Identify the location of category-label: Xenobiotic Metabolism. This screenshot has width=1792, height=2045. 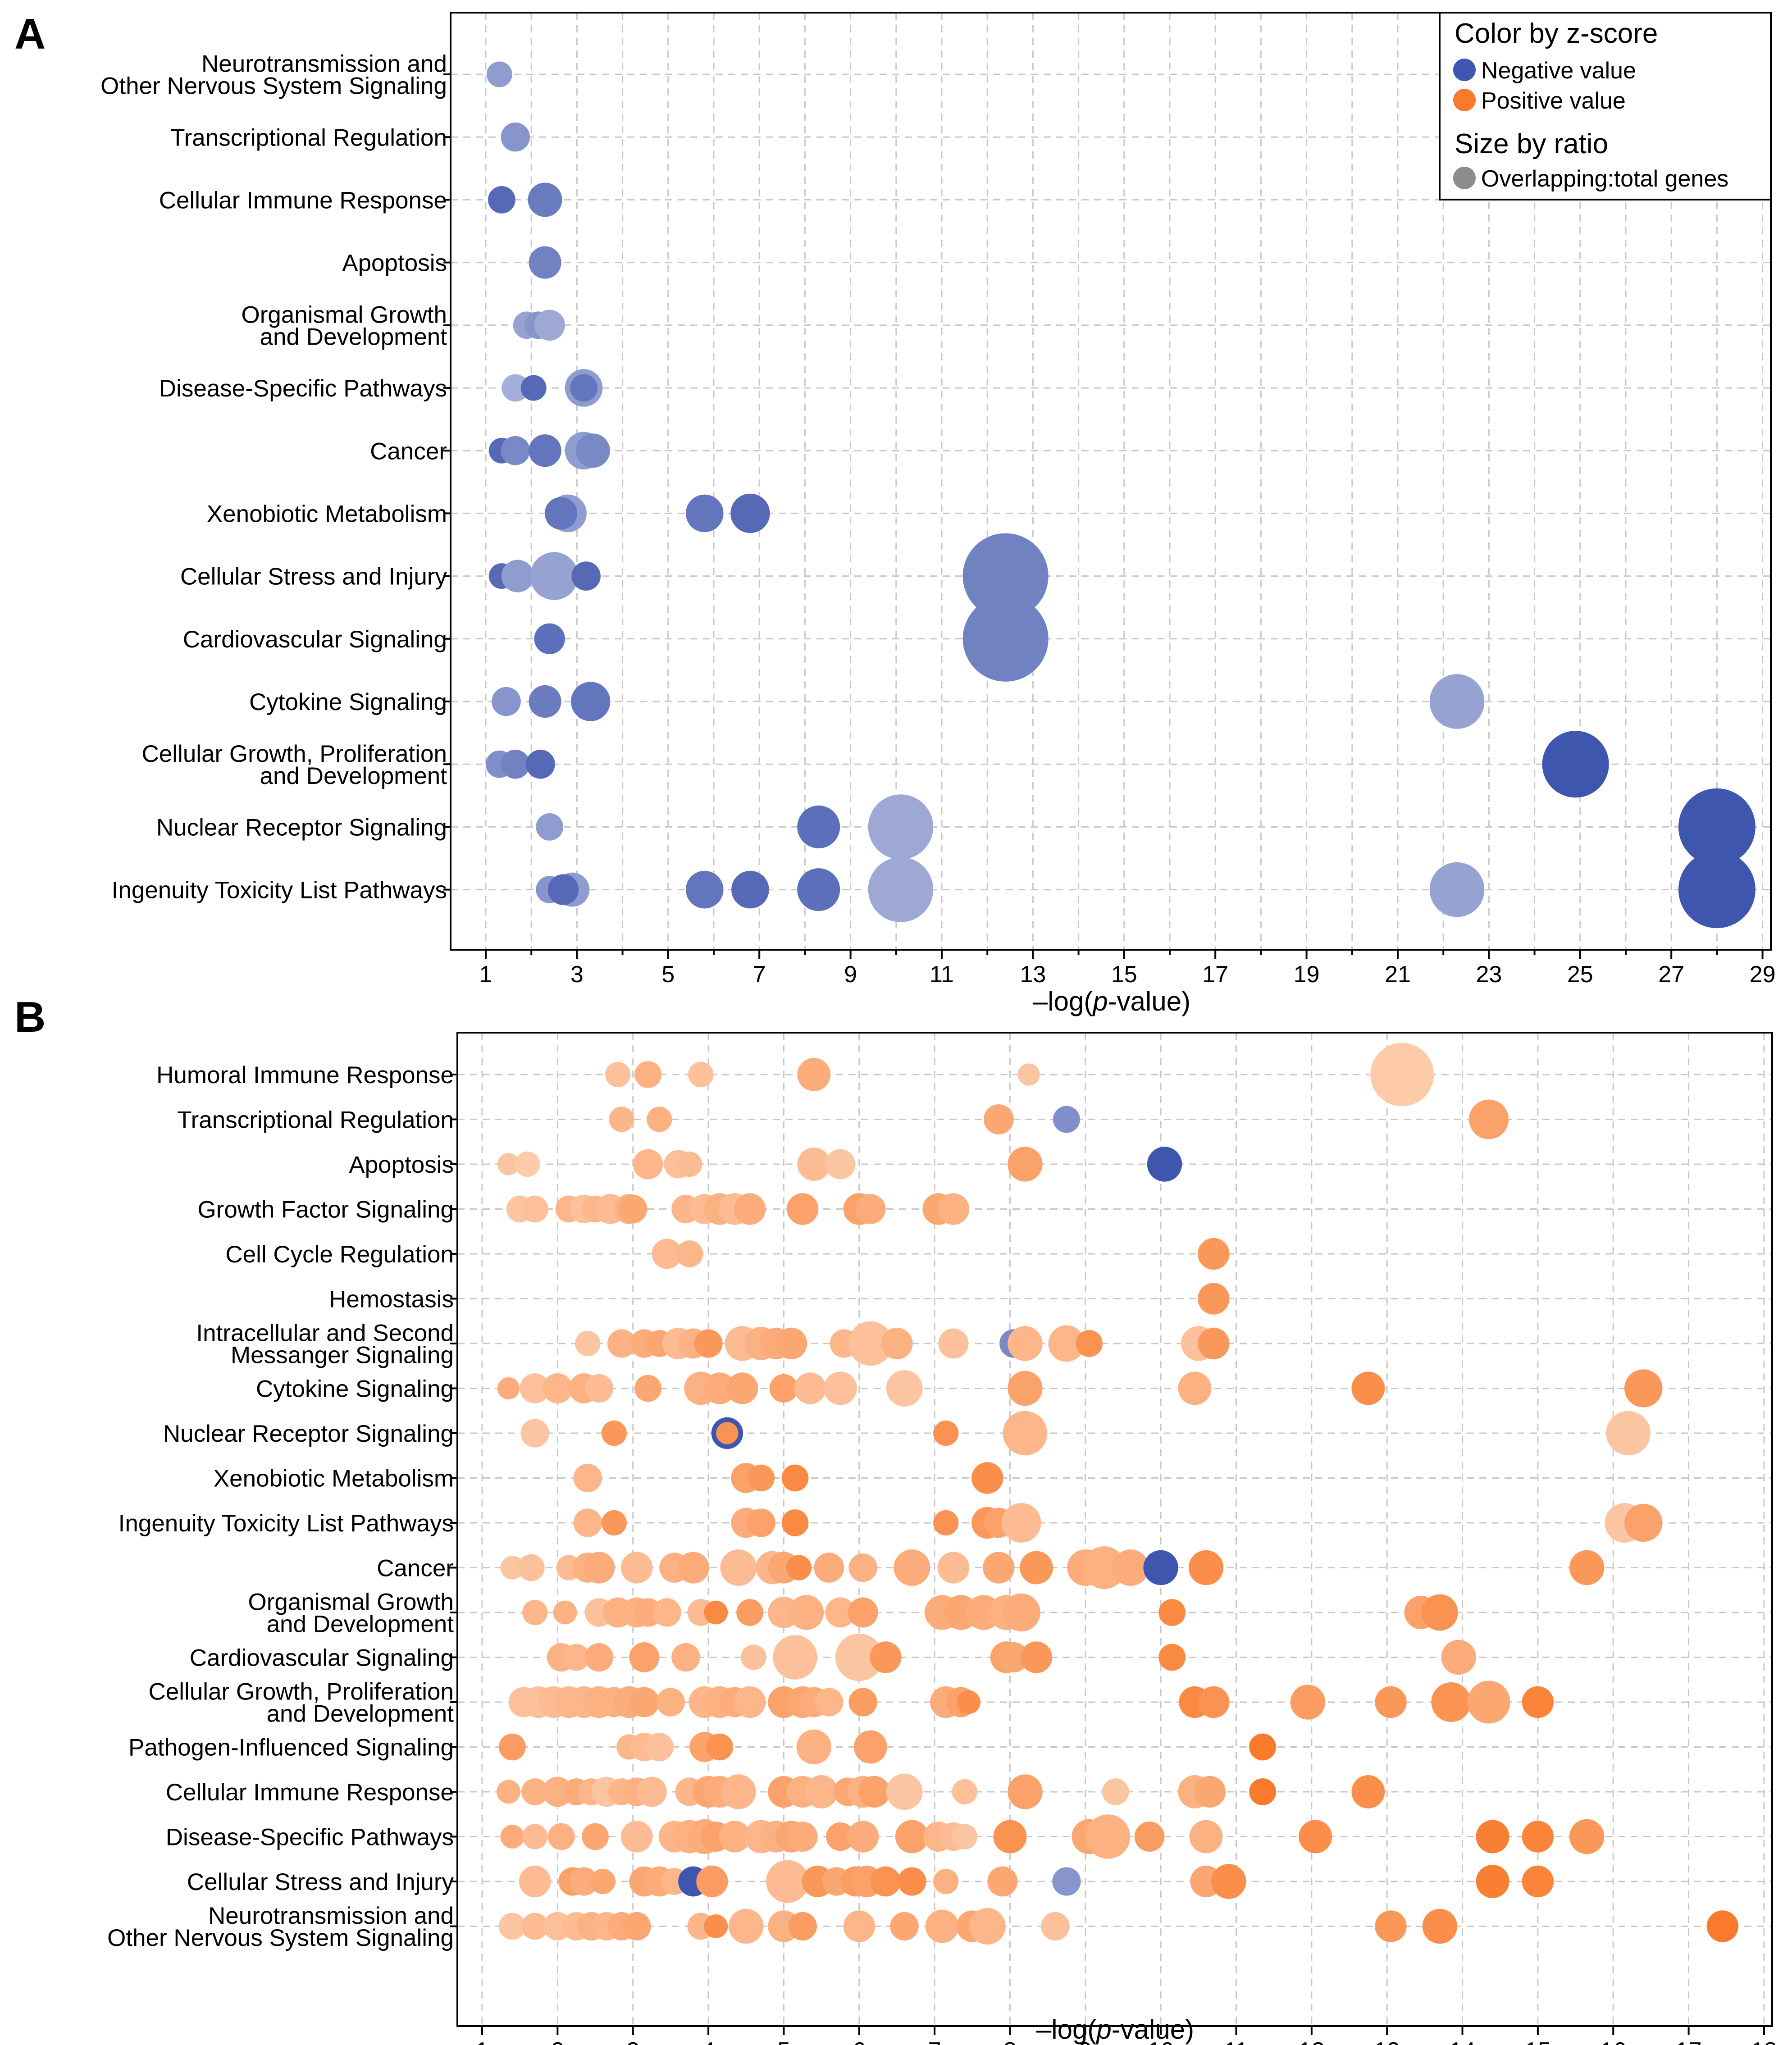
(327, 514).